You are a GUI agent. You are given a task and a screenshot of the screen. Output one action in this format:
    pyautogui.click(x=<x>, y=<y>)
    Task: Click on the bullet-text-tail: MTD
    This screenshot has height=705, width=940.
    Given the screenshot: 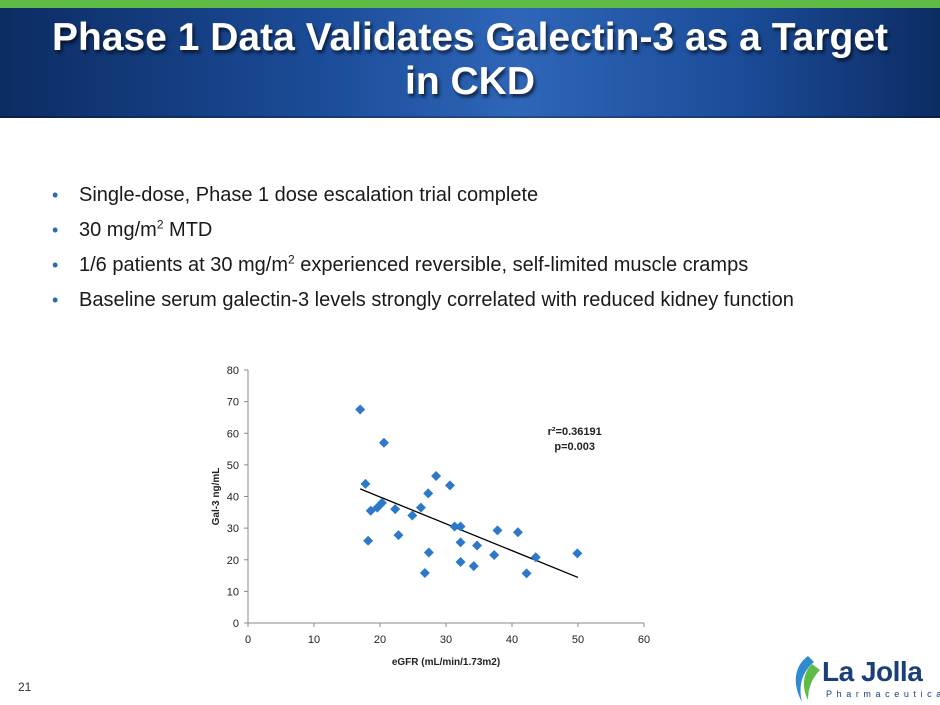 What is the action you would take?
    pyautogui.click(x=188, y=230)
    